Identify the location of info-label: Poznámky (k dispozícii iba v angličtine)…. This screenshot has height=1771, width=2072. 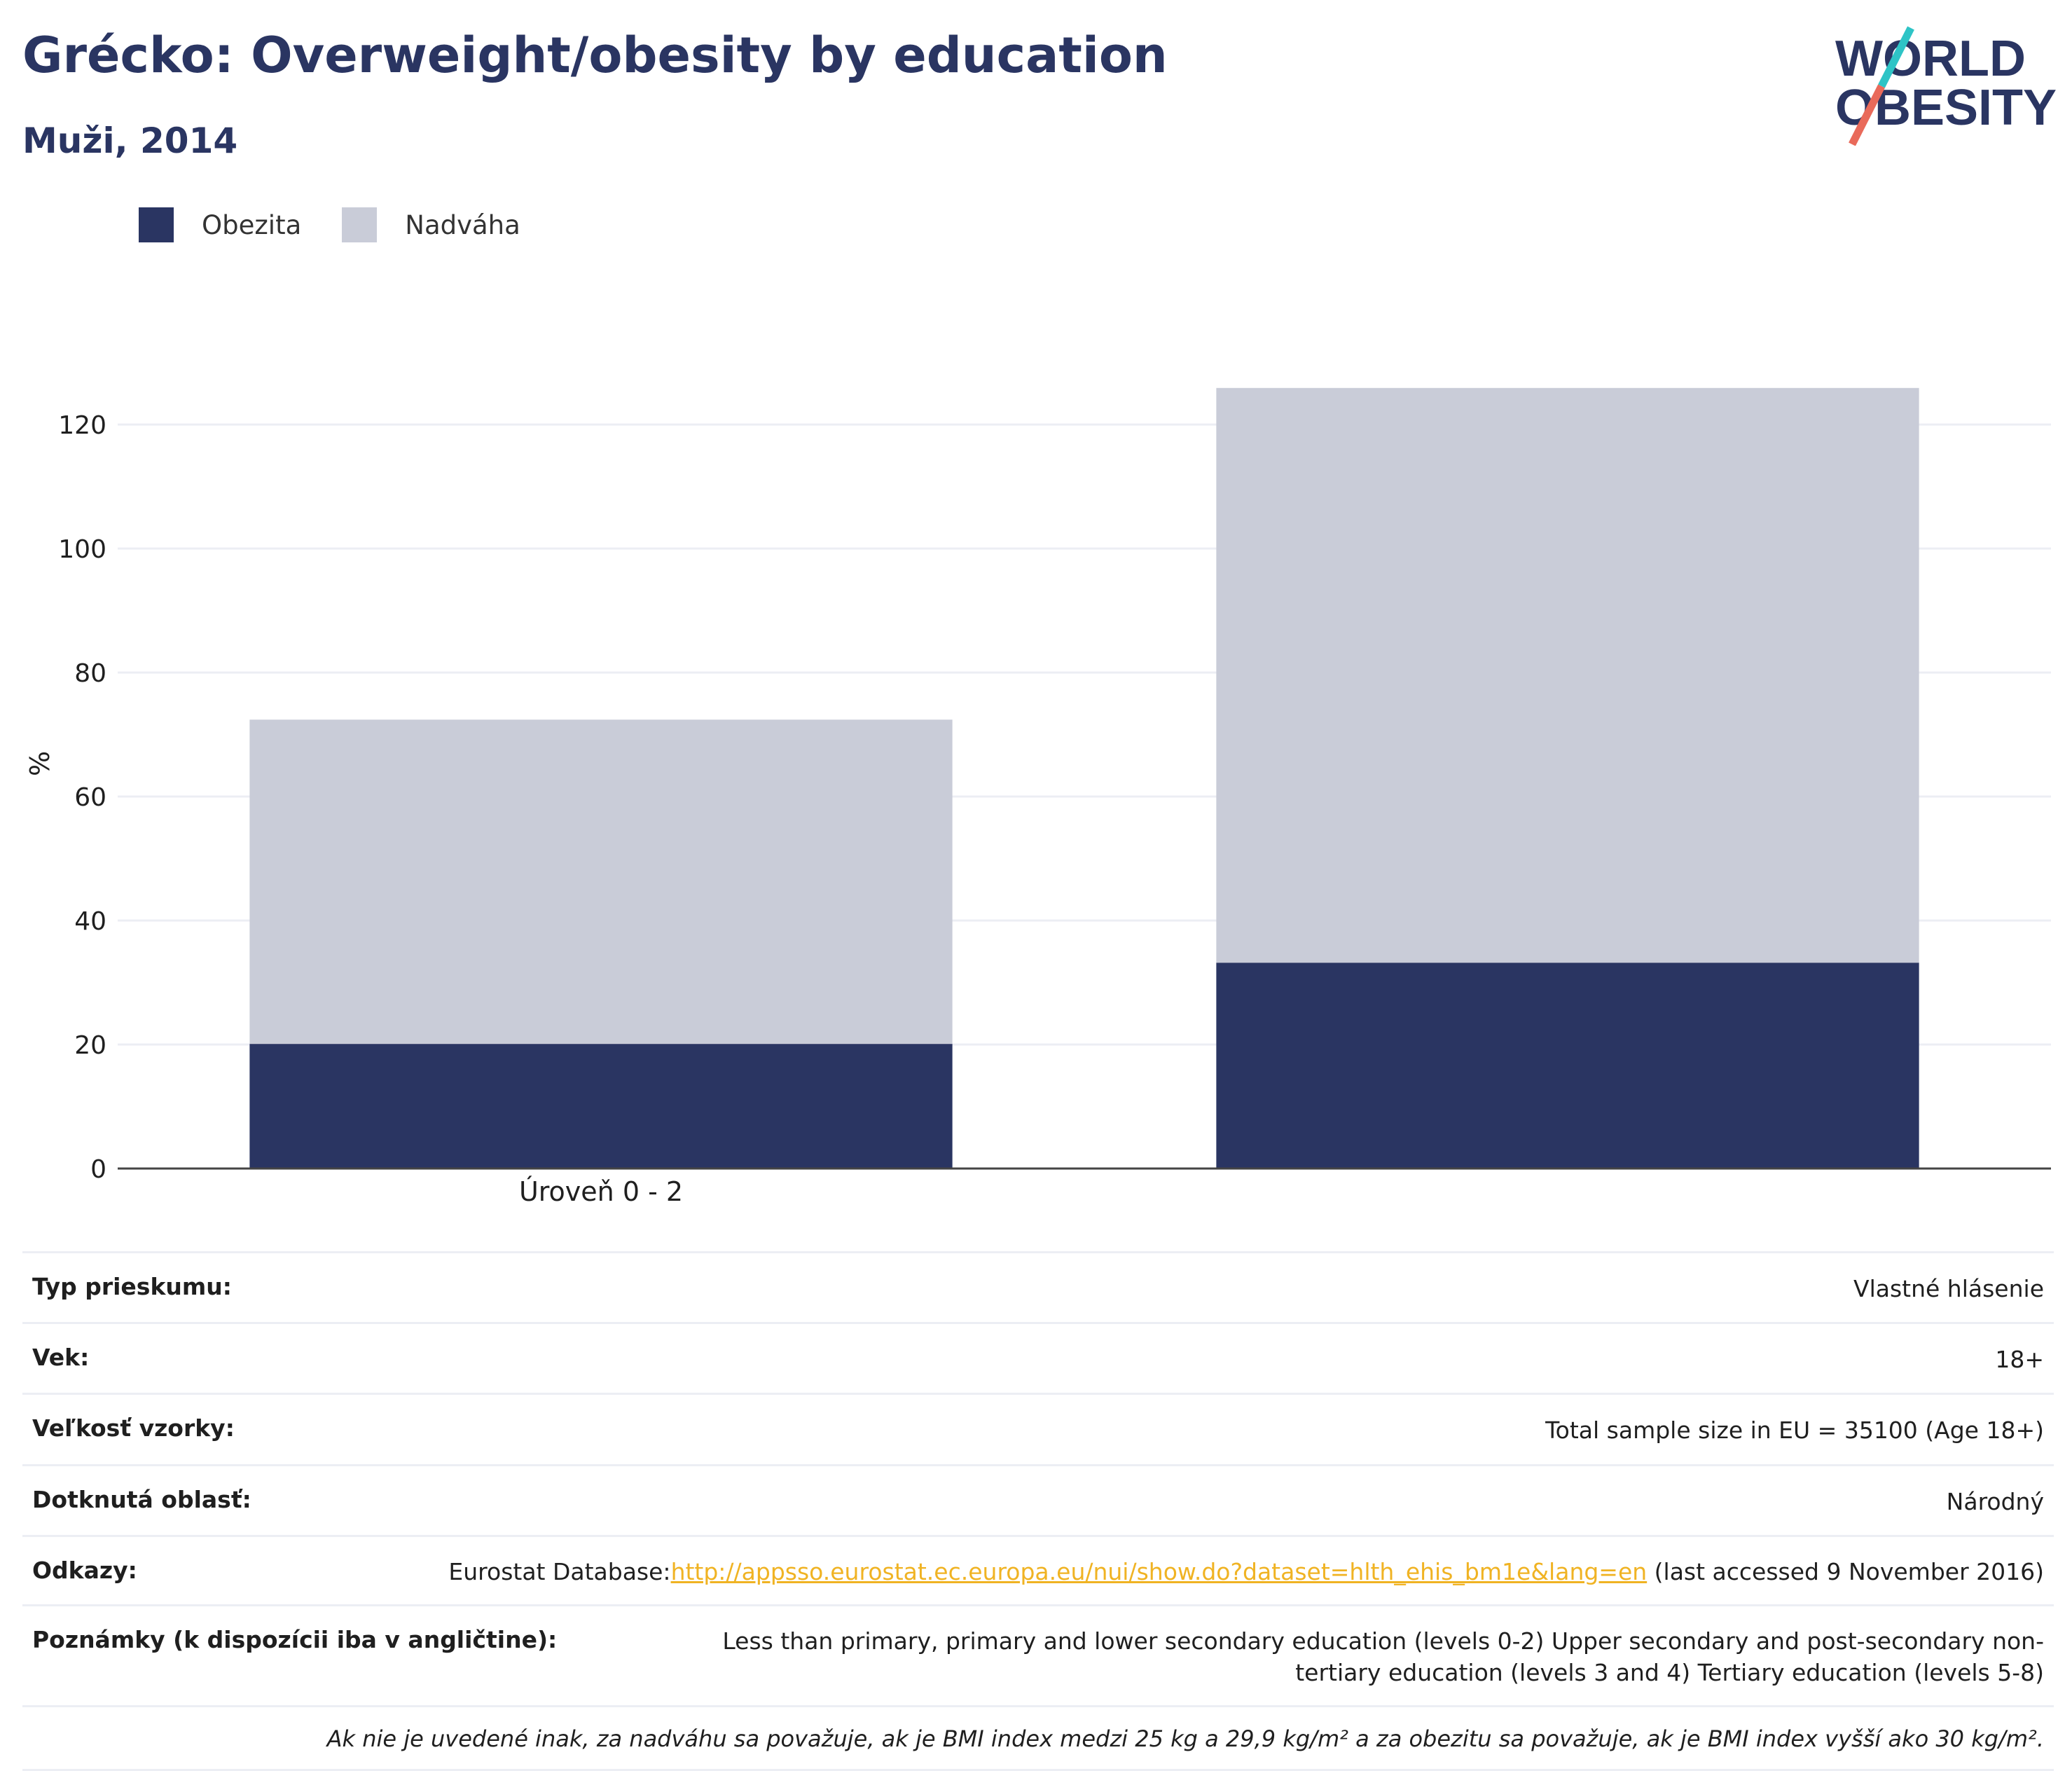
(295, 1640).